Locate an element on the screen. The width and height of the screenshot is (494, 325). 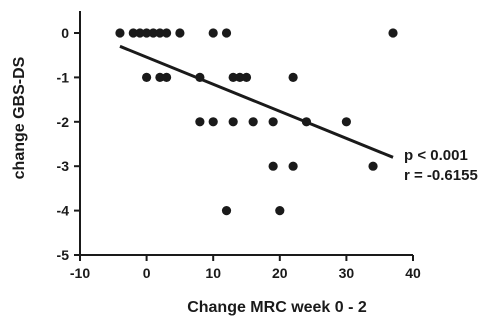
p-value-annotation: p < 0.001 is located at coordinates (436, 155).